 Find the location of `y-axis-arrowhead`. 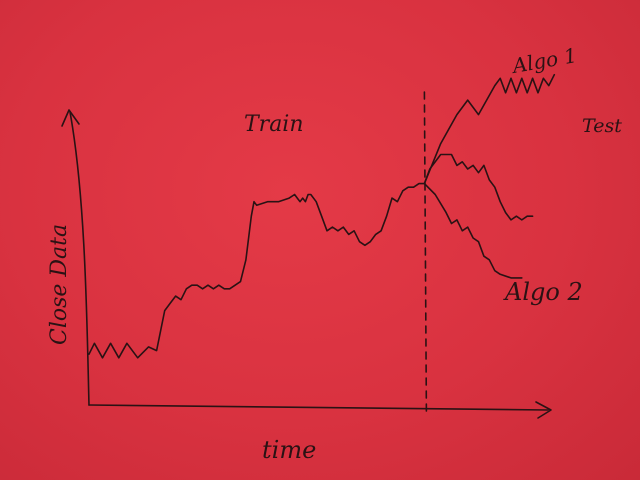

y-axis-arrowhead is located at coordinates (70, 118).